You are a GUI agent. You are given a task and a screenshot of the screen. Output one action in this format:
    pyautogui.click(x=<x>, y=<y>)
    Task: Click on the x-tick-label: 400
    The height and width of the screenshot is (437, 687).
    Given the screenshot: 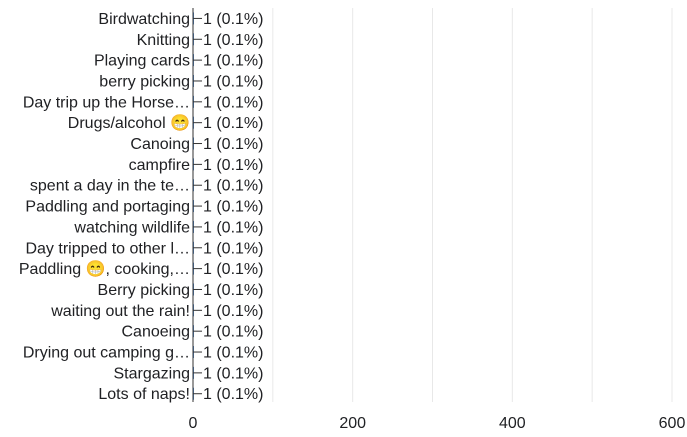 What is the action you would take?
    pyautogui.click(x=512, y=423)
    